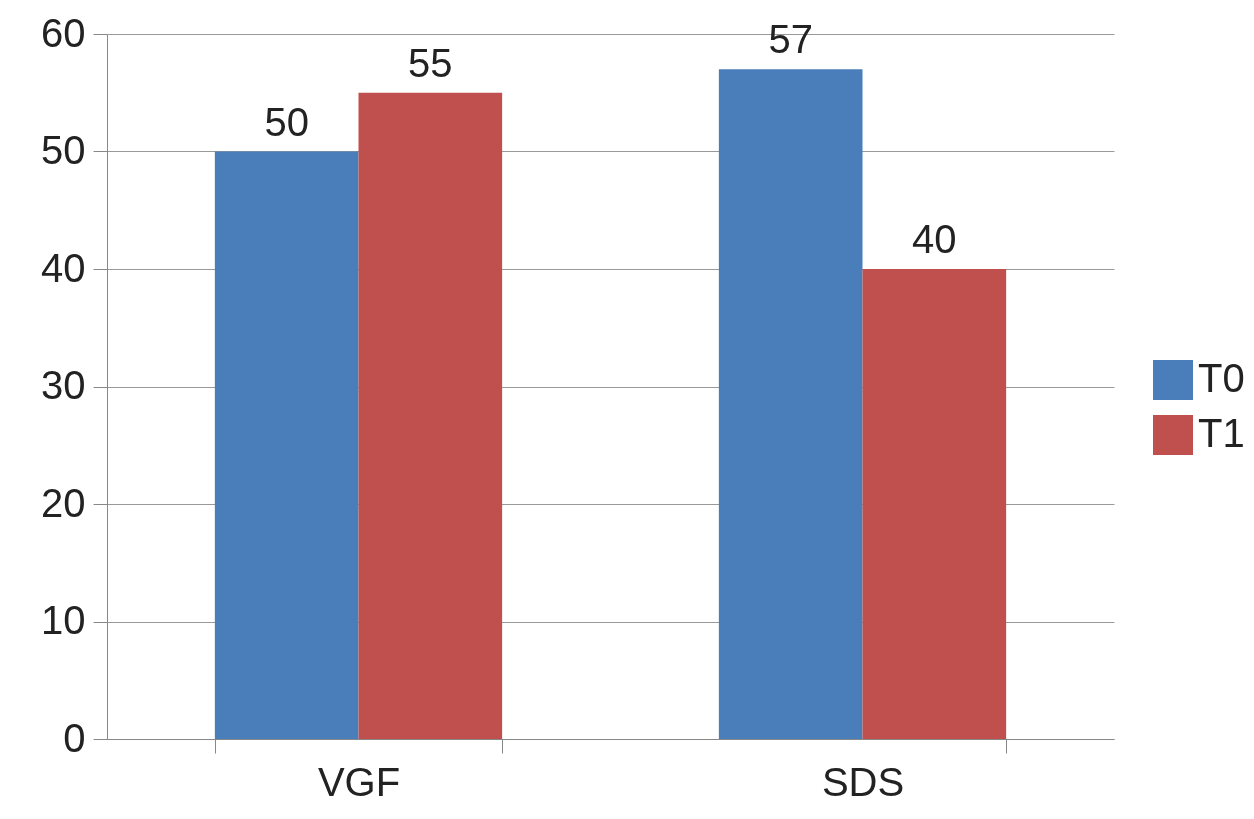 The height and width of the screenshot is (819, 1254). Describe the element at coordinates (63, 32) in the screenshot. I see `y-tick-label: 60` at that location.